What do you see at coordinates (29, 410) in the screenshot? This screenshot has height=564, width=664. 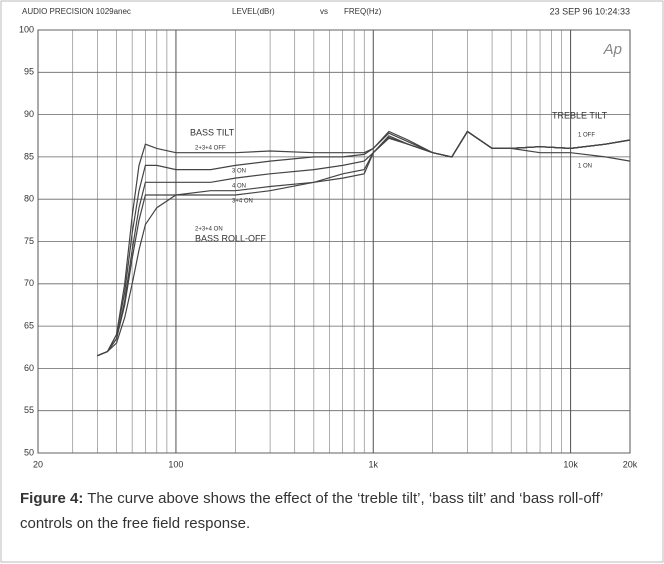 I see `y-tick-label: 55` at bounding box center [29, 410].